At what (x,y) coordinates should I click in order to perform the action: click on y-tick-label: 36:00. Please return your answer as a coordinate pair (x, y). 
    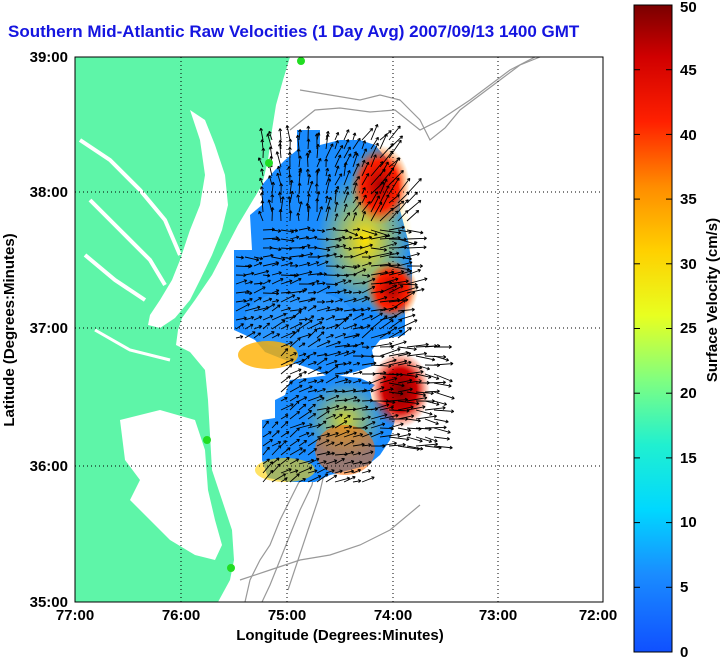
    Looking at the image, I should click on (49, 466).